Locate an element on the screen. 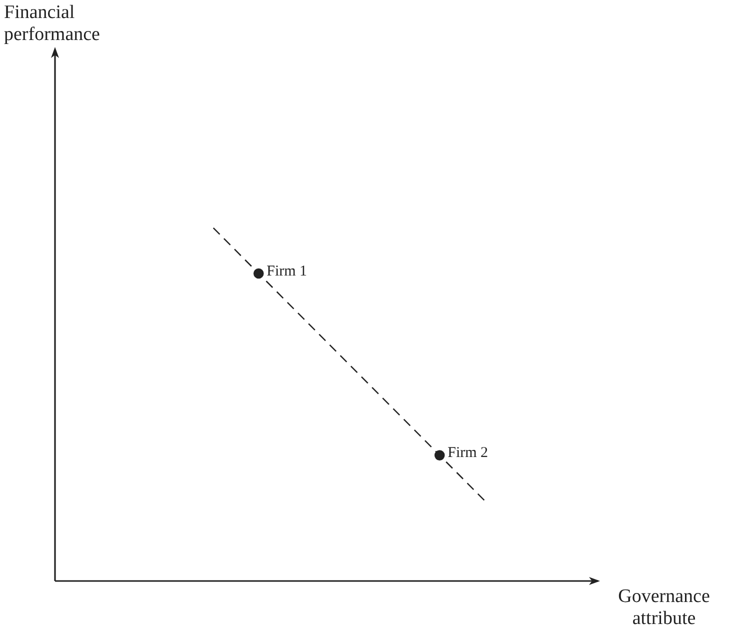 This screenshot has height=639, width=730. annotation: Firm 1 is located at coordinates (287, 271).